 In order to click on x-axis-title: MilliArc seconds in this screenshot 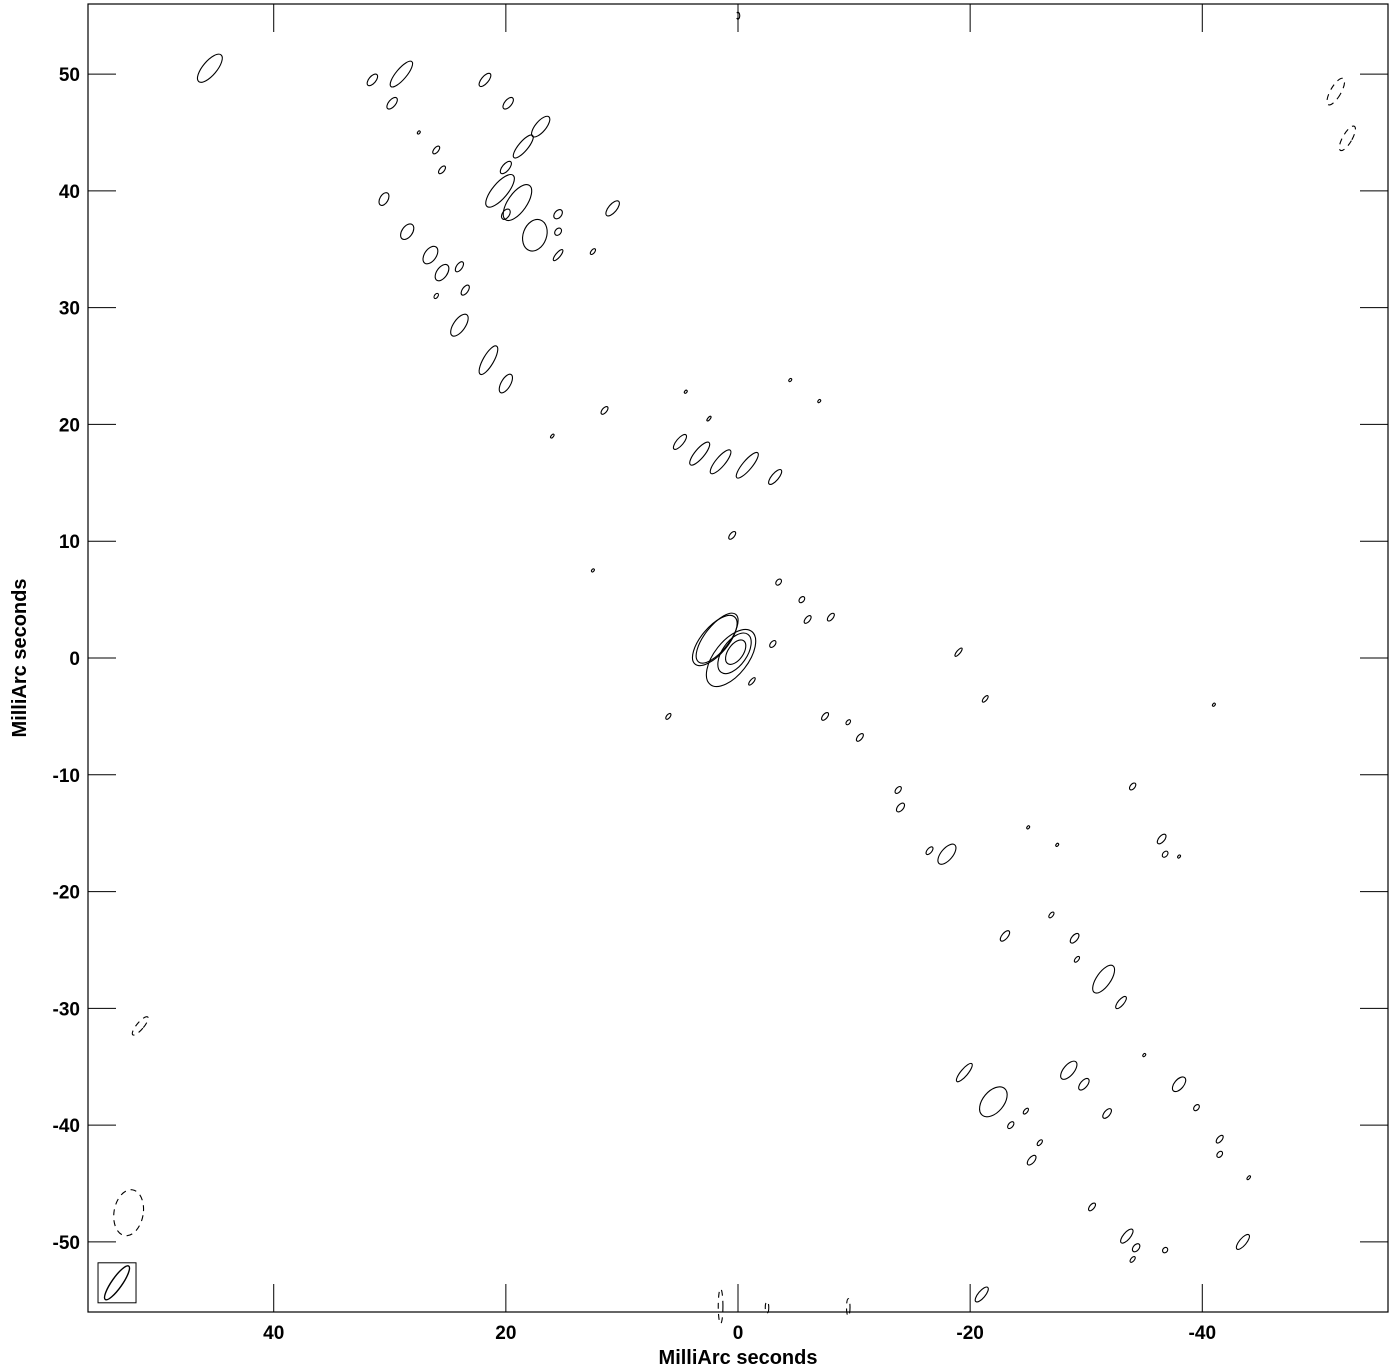, I will do `click(738, 1358)`.